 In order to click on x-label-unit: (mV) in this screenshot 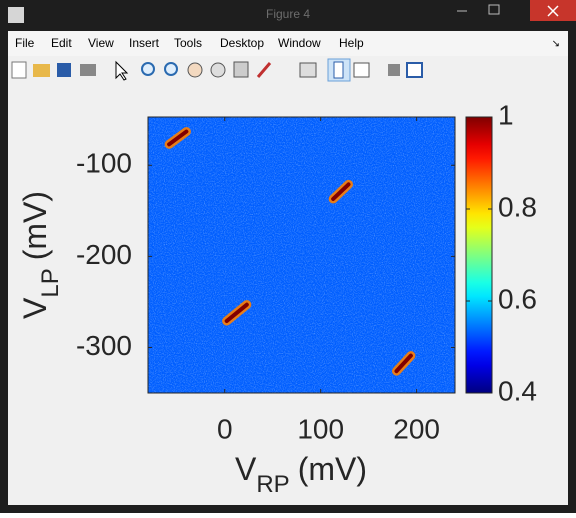, I will do `click(332, 469)`.